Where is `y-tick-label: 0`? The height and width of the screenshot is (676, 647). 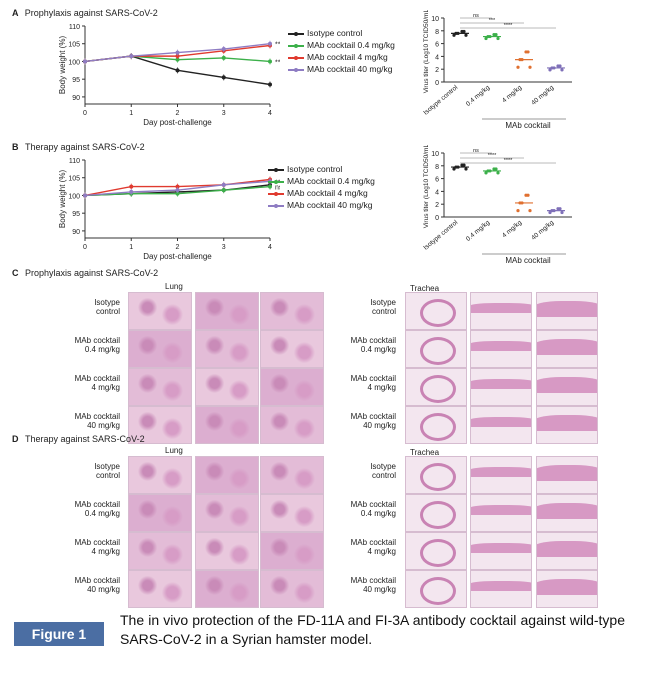
y-tick-label: 0 is located at coordinates (437, 218).